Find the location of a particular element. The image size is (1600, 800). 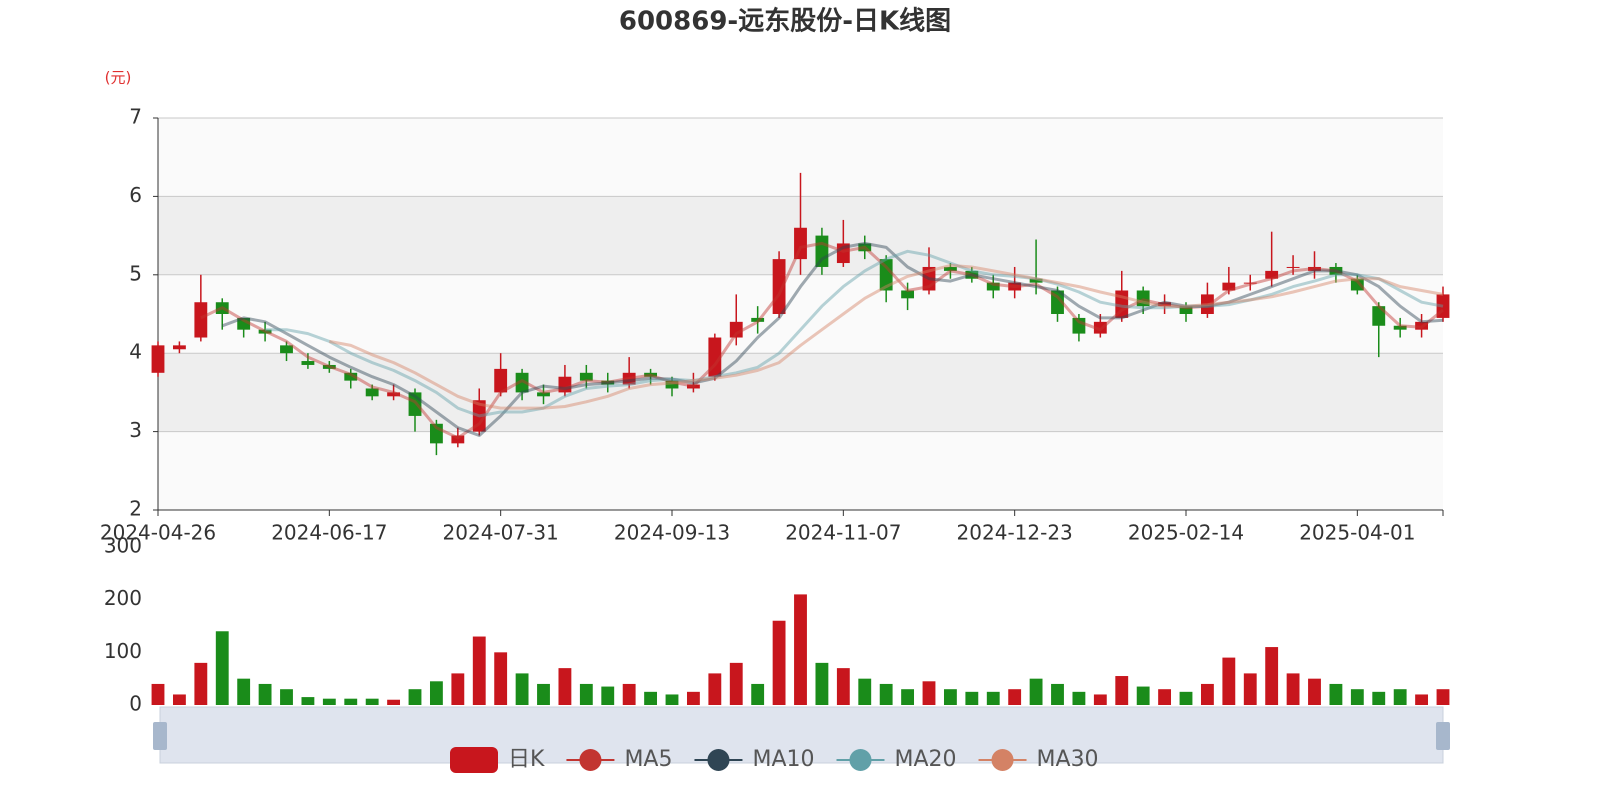

zoom-slider is located at coordinates (801, 735).